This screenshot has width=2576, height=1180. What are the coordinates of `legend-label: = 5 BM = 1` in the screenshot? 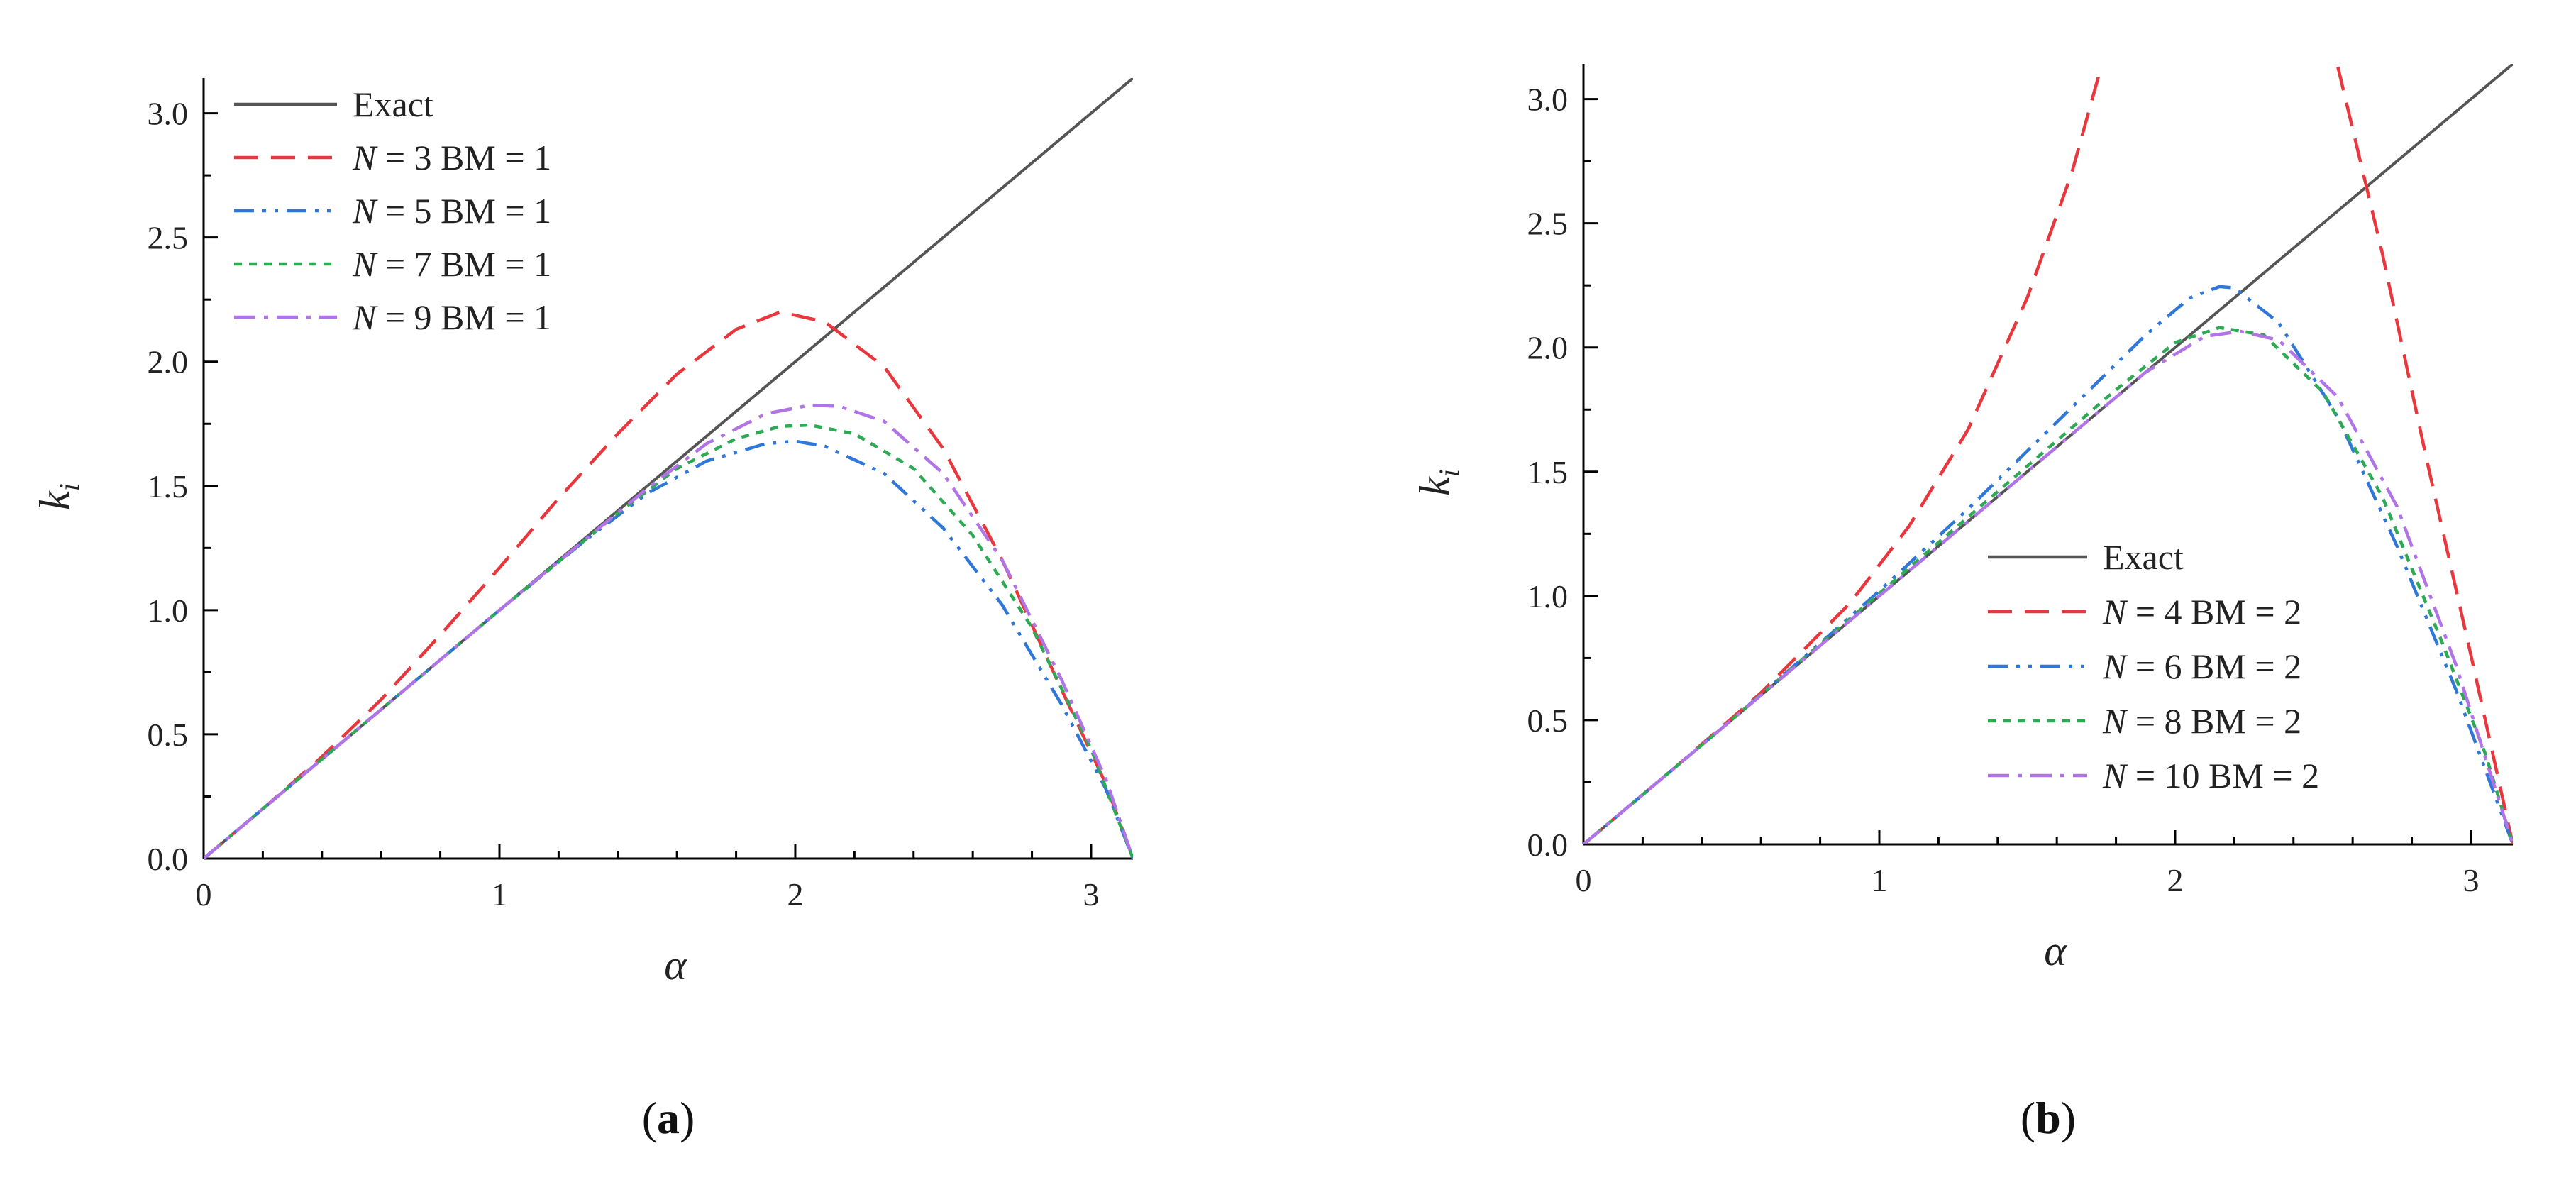 It's located at (463, 211).